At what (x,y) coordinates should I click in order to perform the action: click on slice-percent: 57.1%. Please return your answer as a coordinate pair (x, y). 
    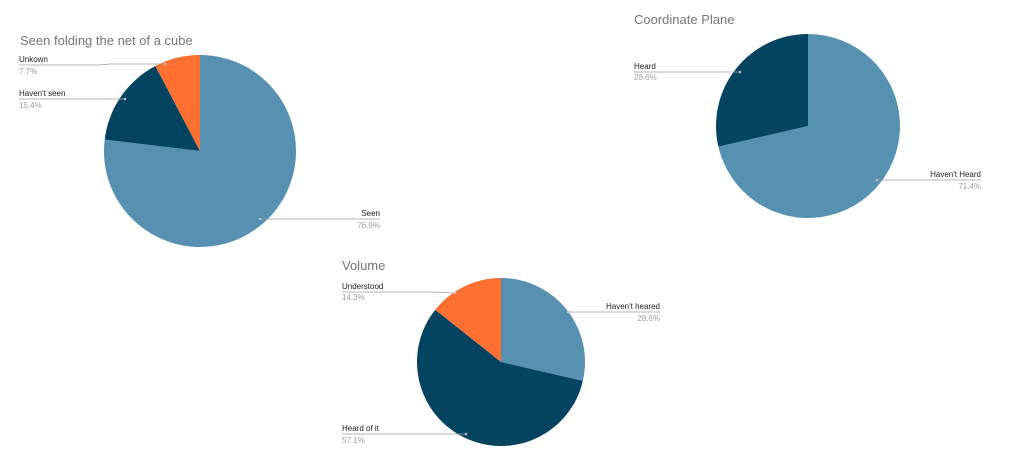
    Looking at the image, I should click on (353, 440).